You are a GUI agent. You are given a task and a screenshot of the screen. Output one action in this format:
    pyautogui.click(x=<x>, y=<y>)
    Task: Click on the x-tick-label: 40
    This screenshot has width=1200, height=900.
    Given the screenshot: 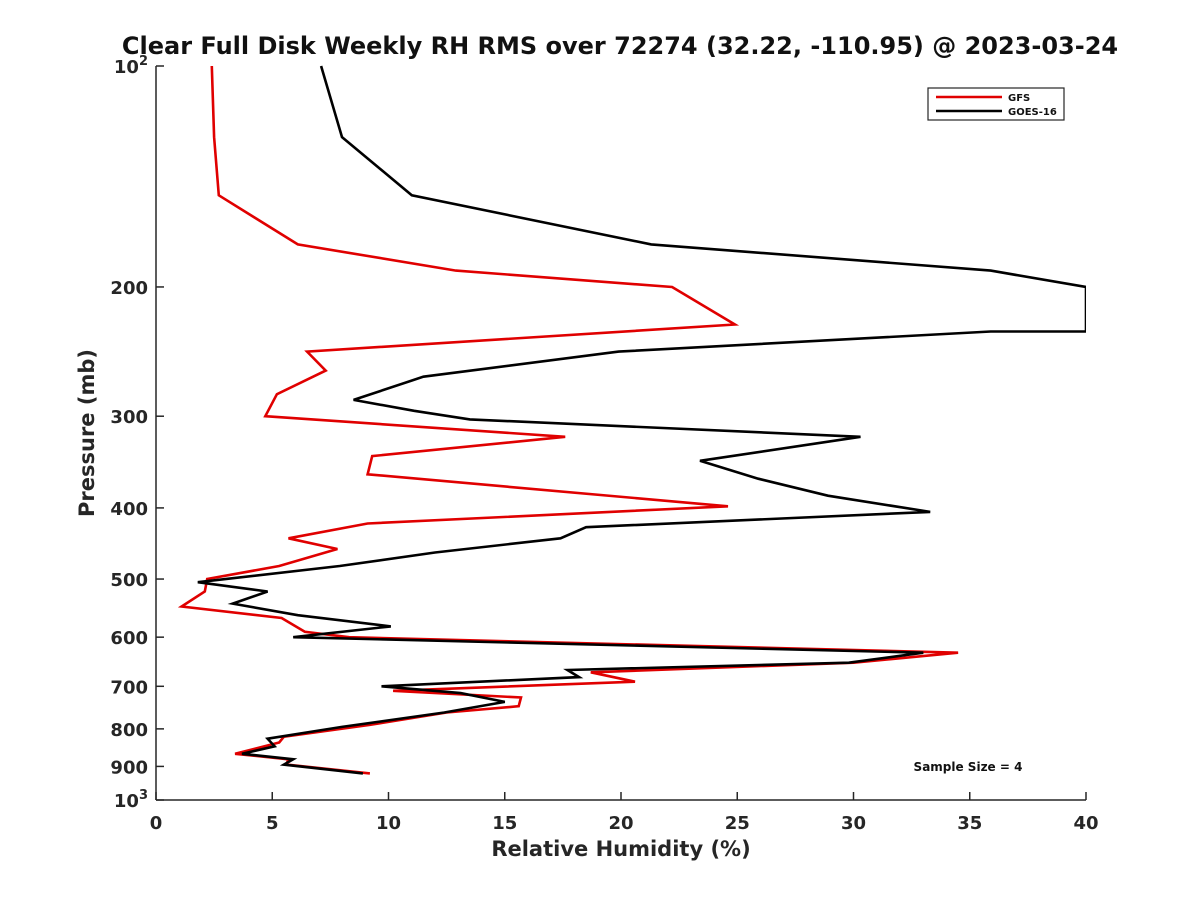 What is the action you would take?
    pyautogui.click(x=1085, y=823)
    